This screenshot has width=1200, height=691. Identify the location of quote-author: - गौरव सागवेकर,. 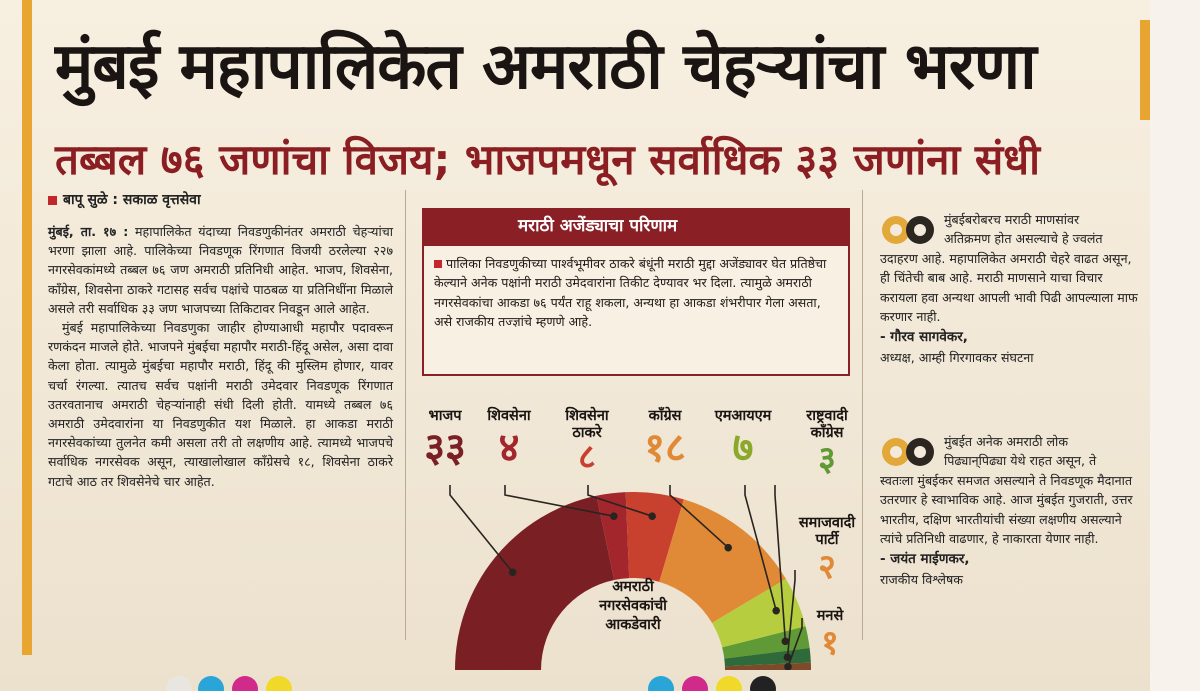
(924, 337).